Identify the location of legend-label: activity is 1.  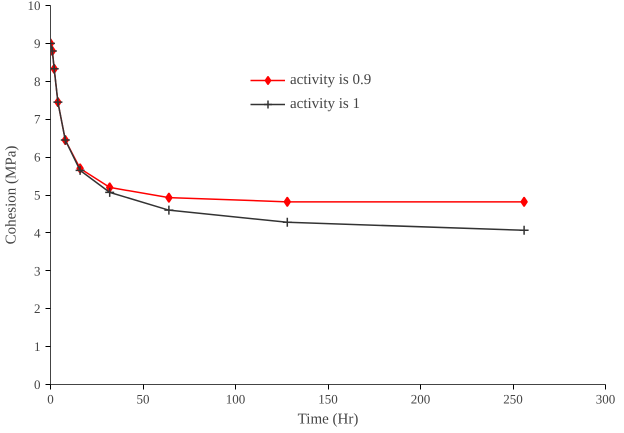
(325, 104).